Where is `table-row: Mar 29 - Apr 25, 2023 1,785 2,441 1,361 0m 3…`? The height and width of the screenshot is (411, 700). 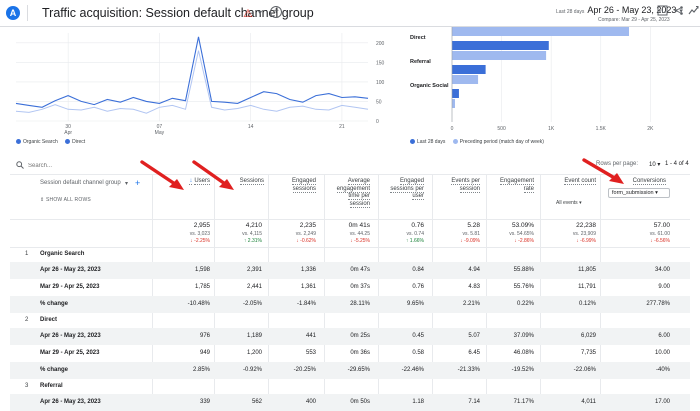
table-row: Mar 29 - Apr 25, 2023 1,785 2,441 1,361 0m 3… is located at coordinates (350, 287).